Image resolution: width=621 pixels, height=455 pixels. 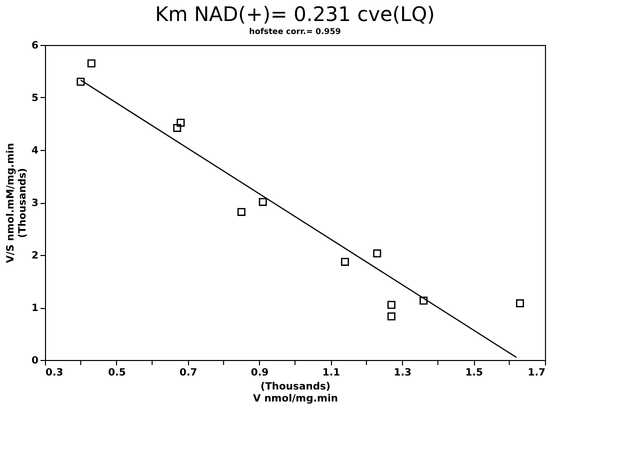 I want to click on x-tick-label: 0.7, so click(x=189, y=373).